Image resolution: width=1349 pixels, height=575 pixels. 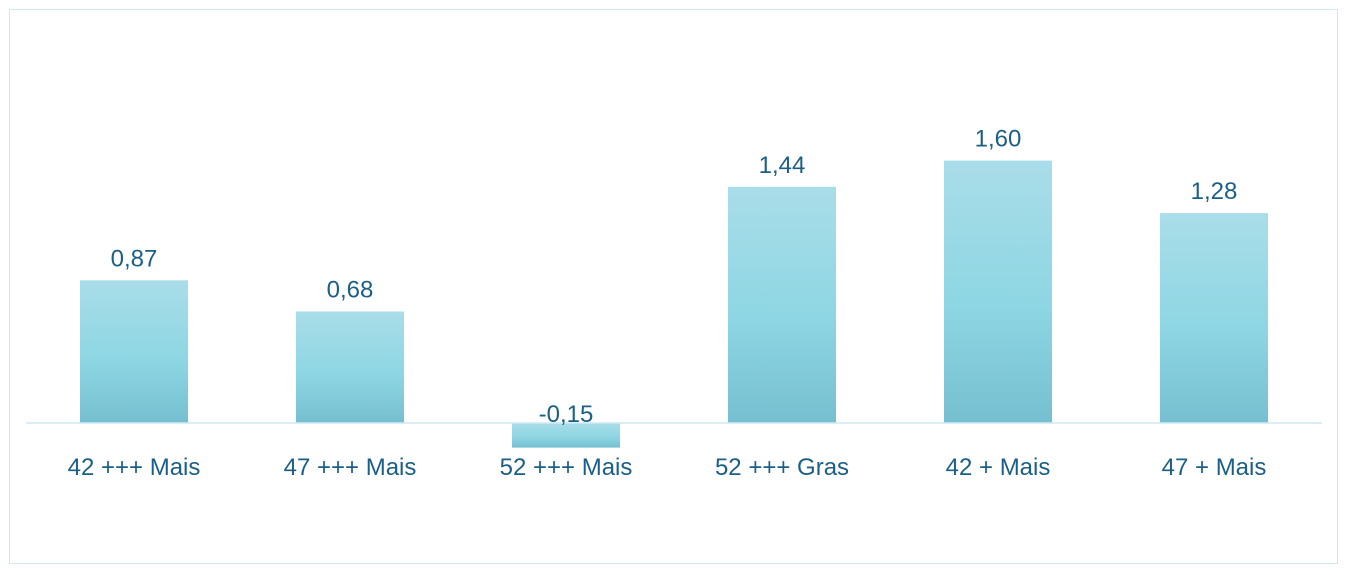 What do you see at coordinates (134, 467) in the screenshot?
I see `category-label-1: 42 +++ Mais` at bounding box center [134, 467].